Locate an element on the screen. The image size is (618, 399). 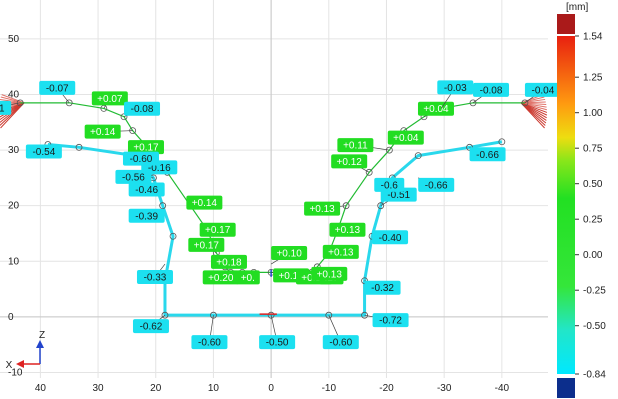
z-axis-arrowhead is located at coordinates (40, 344).